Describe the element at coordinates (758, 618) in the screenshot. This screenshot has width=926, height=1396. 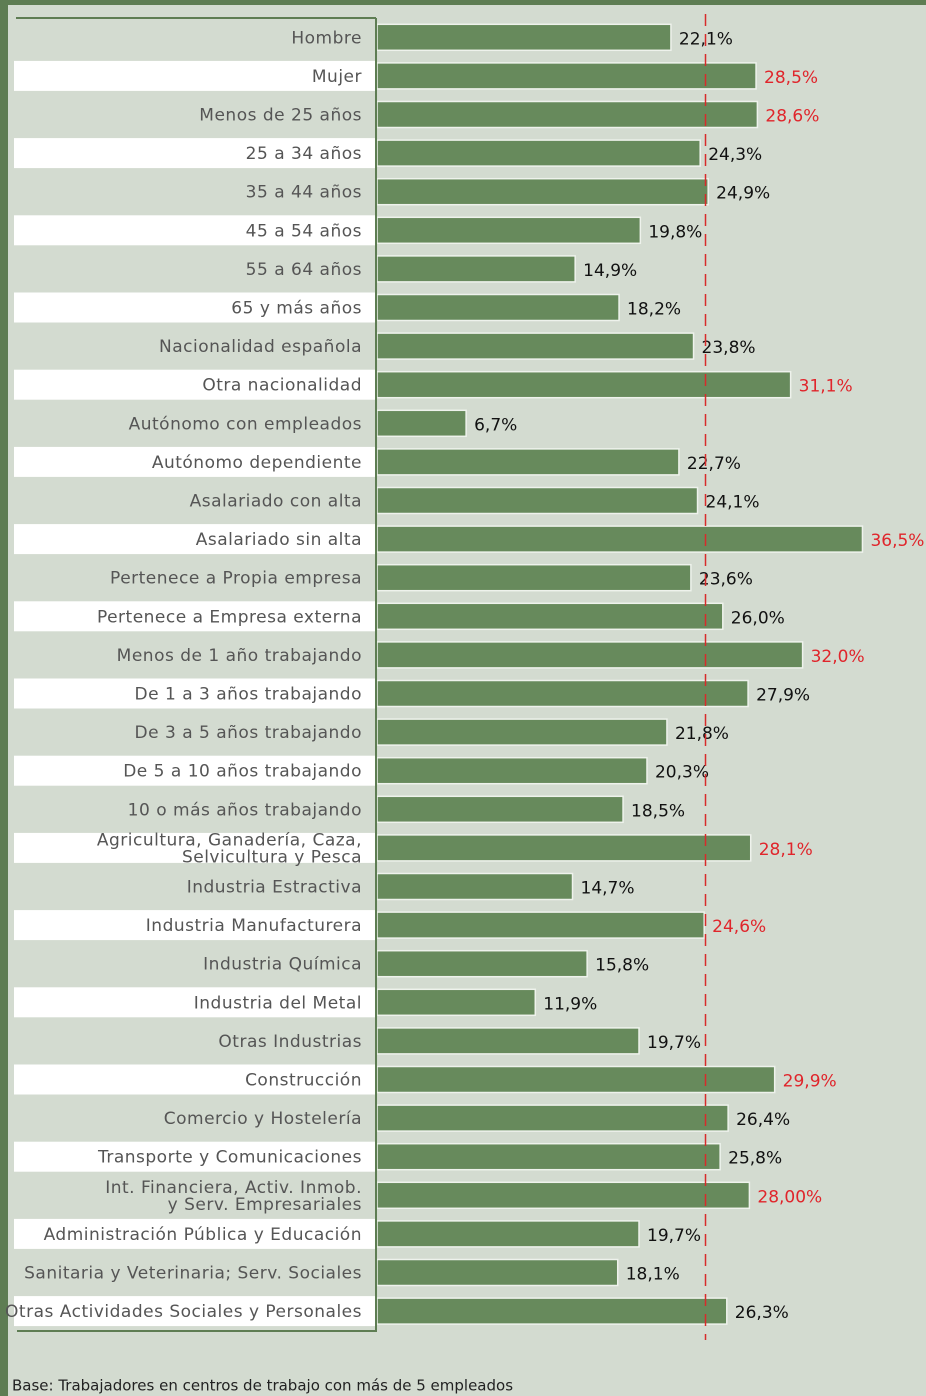
I see `data-label: 26,0%` at that location.